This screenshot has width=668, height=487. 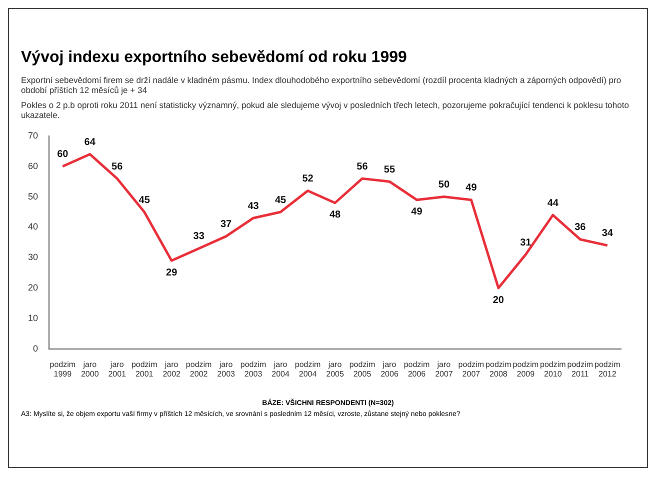 I want to click on x-tick-label: podzim 2003, so click(x=253, y=369).